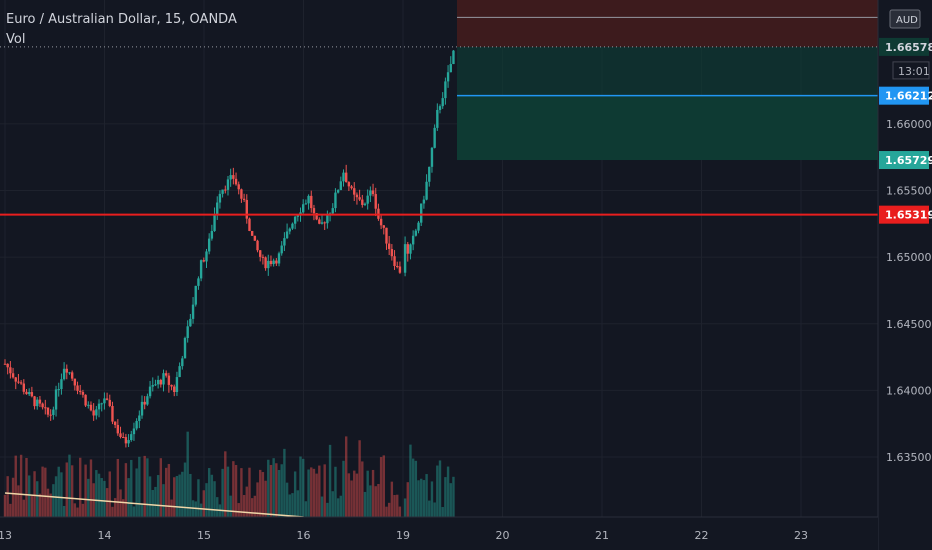 The image size is (932, 550). What do you see at coordinates (667, 71) in the screenshot?
I see `profit-zone` at bounding box center [667, 71].